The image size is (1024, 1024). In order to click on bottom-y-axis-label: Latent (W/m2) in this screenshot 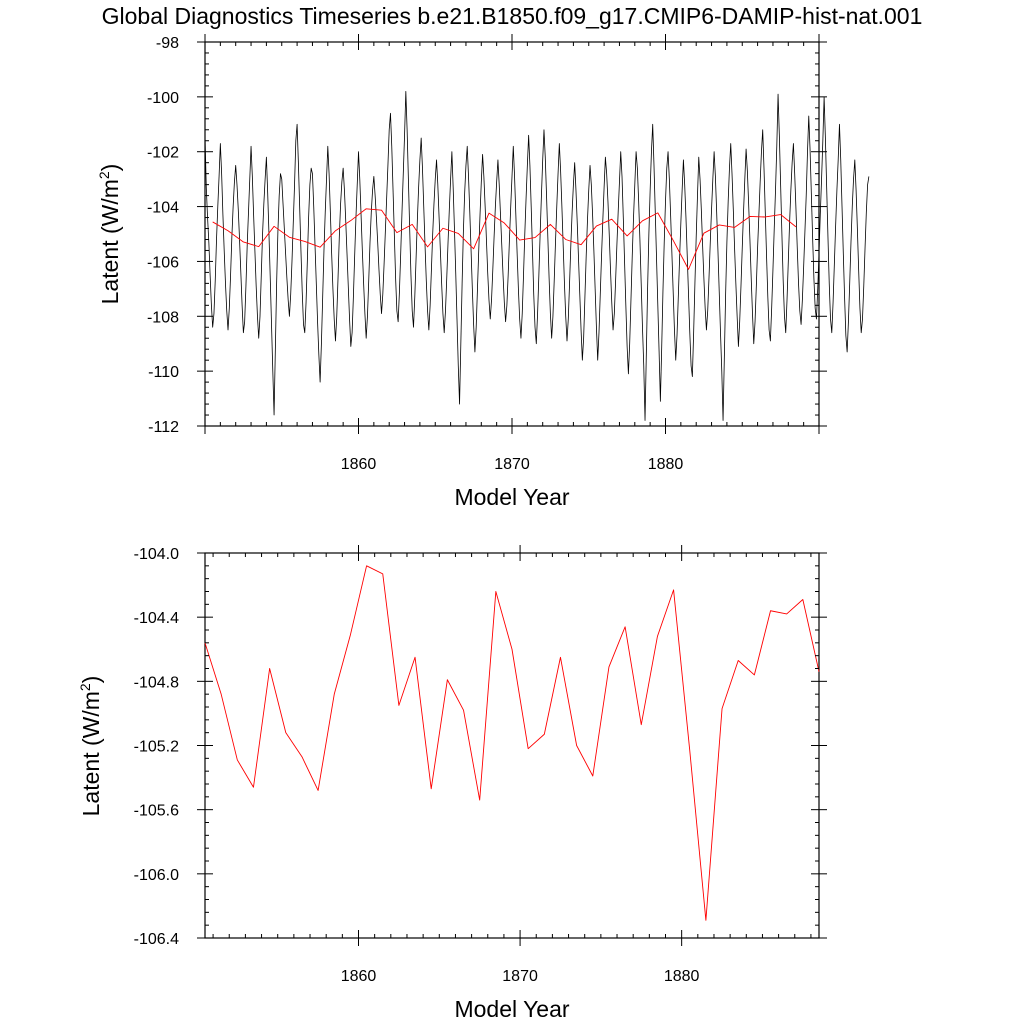, I will do `click(90, 746)`.